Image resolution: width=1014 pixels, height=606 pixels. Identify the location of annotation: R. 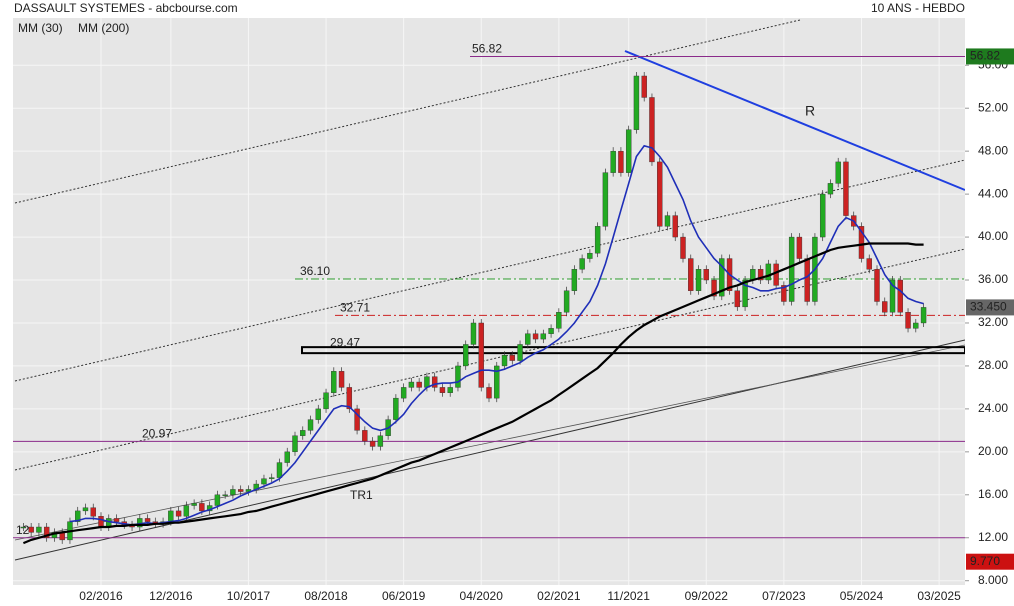
(810, 111).